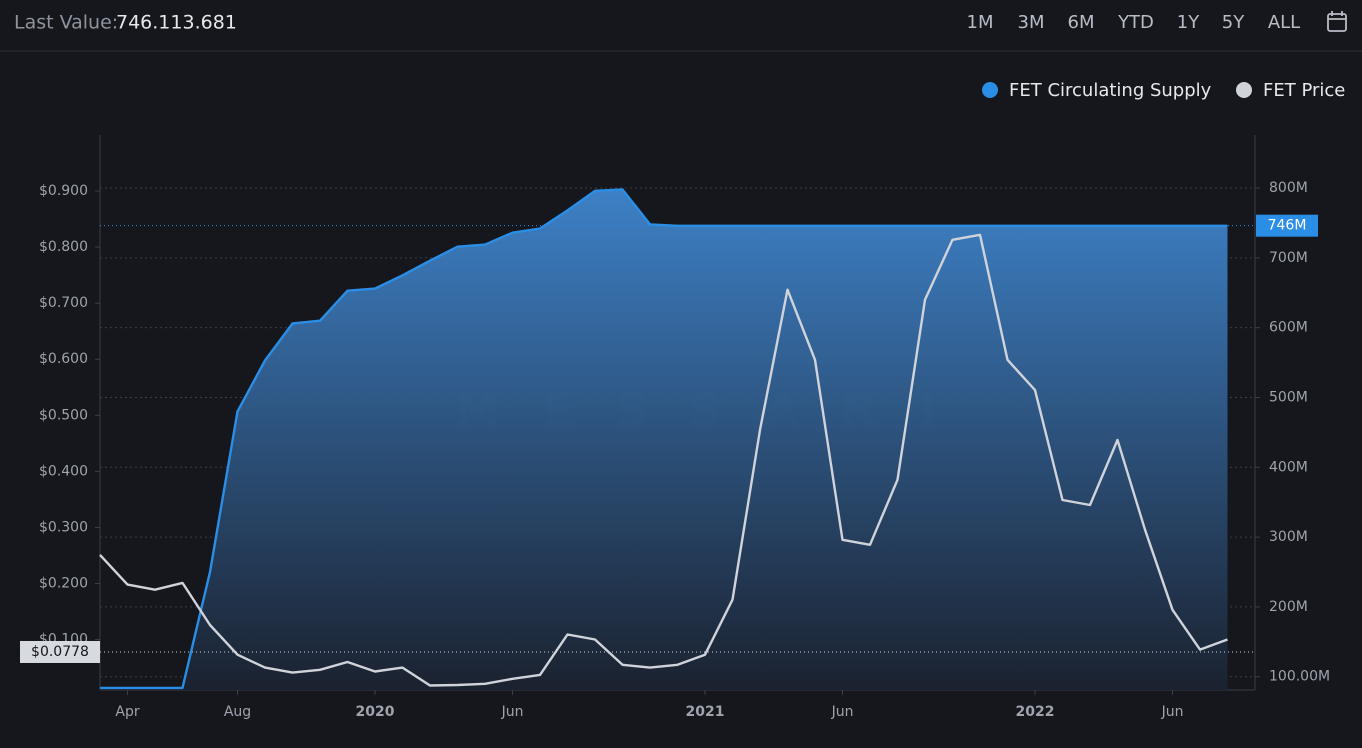  What do you see at coordinates (63, 415) in the screenshot?
I see `y-tick-label: $0.500` at bounding box center [63, 415].